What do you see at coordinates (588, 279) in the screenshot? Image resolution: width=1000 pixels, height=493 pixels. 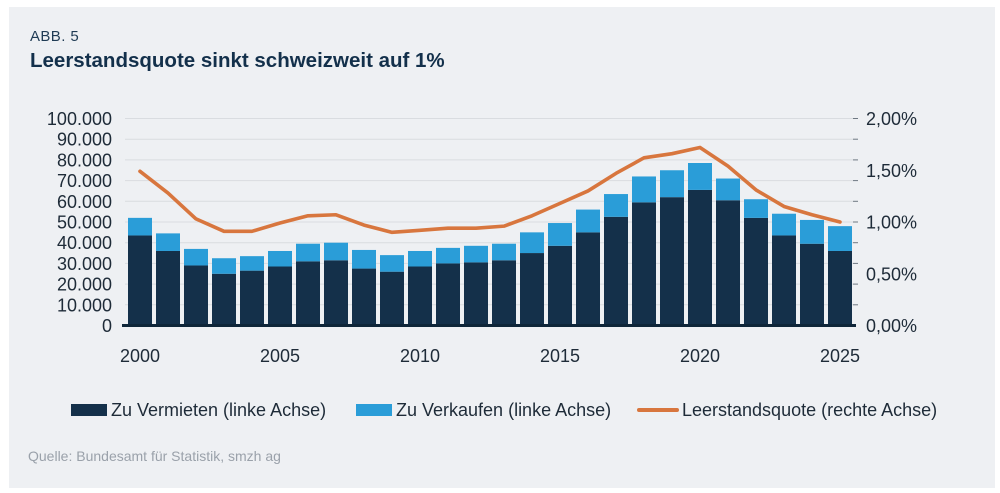 I see `bar-zu-vermieten-2016` at bounding box center [588, 279].